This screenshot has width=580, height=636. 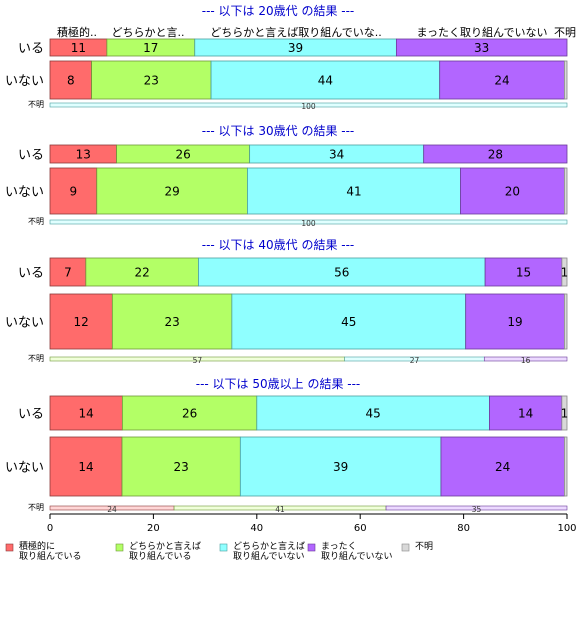 I want to click on data-label-0-0-3: 33, so click(x=481, y=48).